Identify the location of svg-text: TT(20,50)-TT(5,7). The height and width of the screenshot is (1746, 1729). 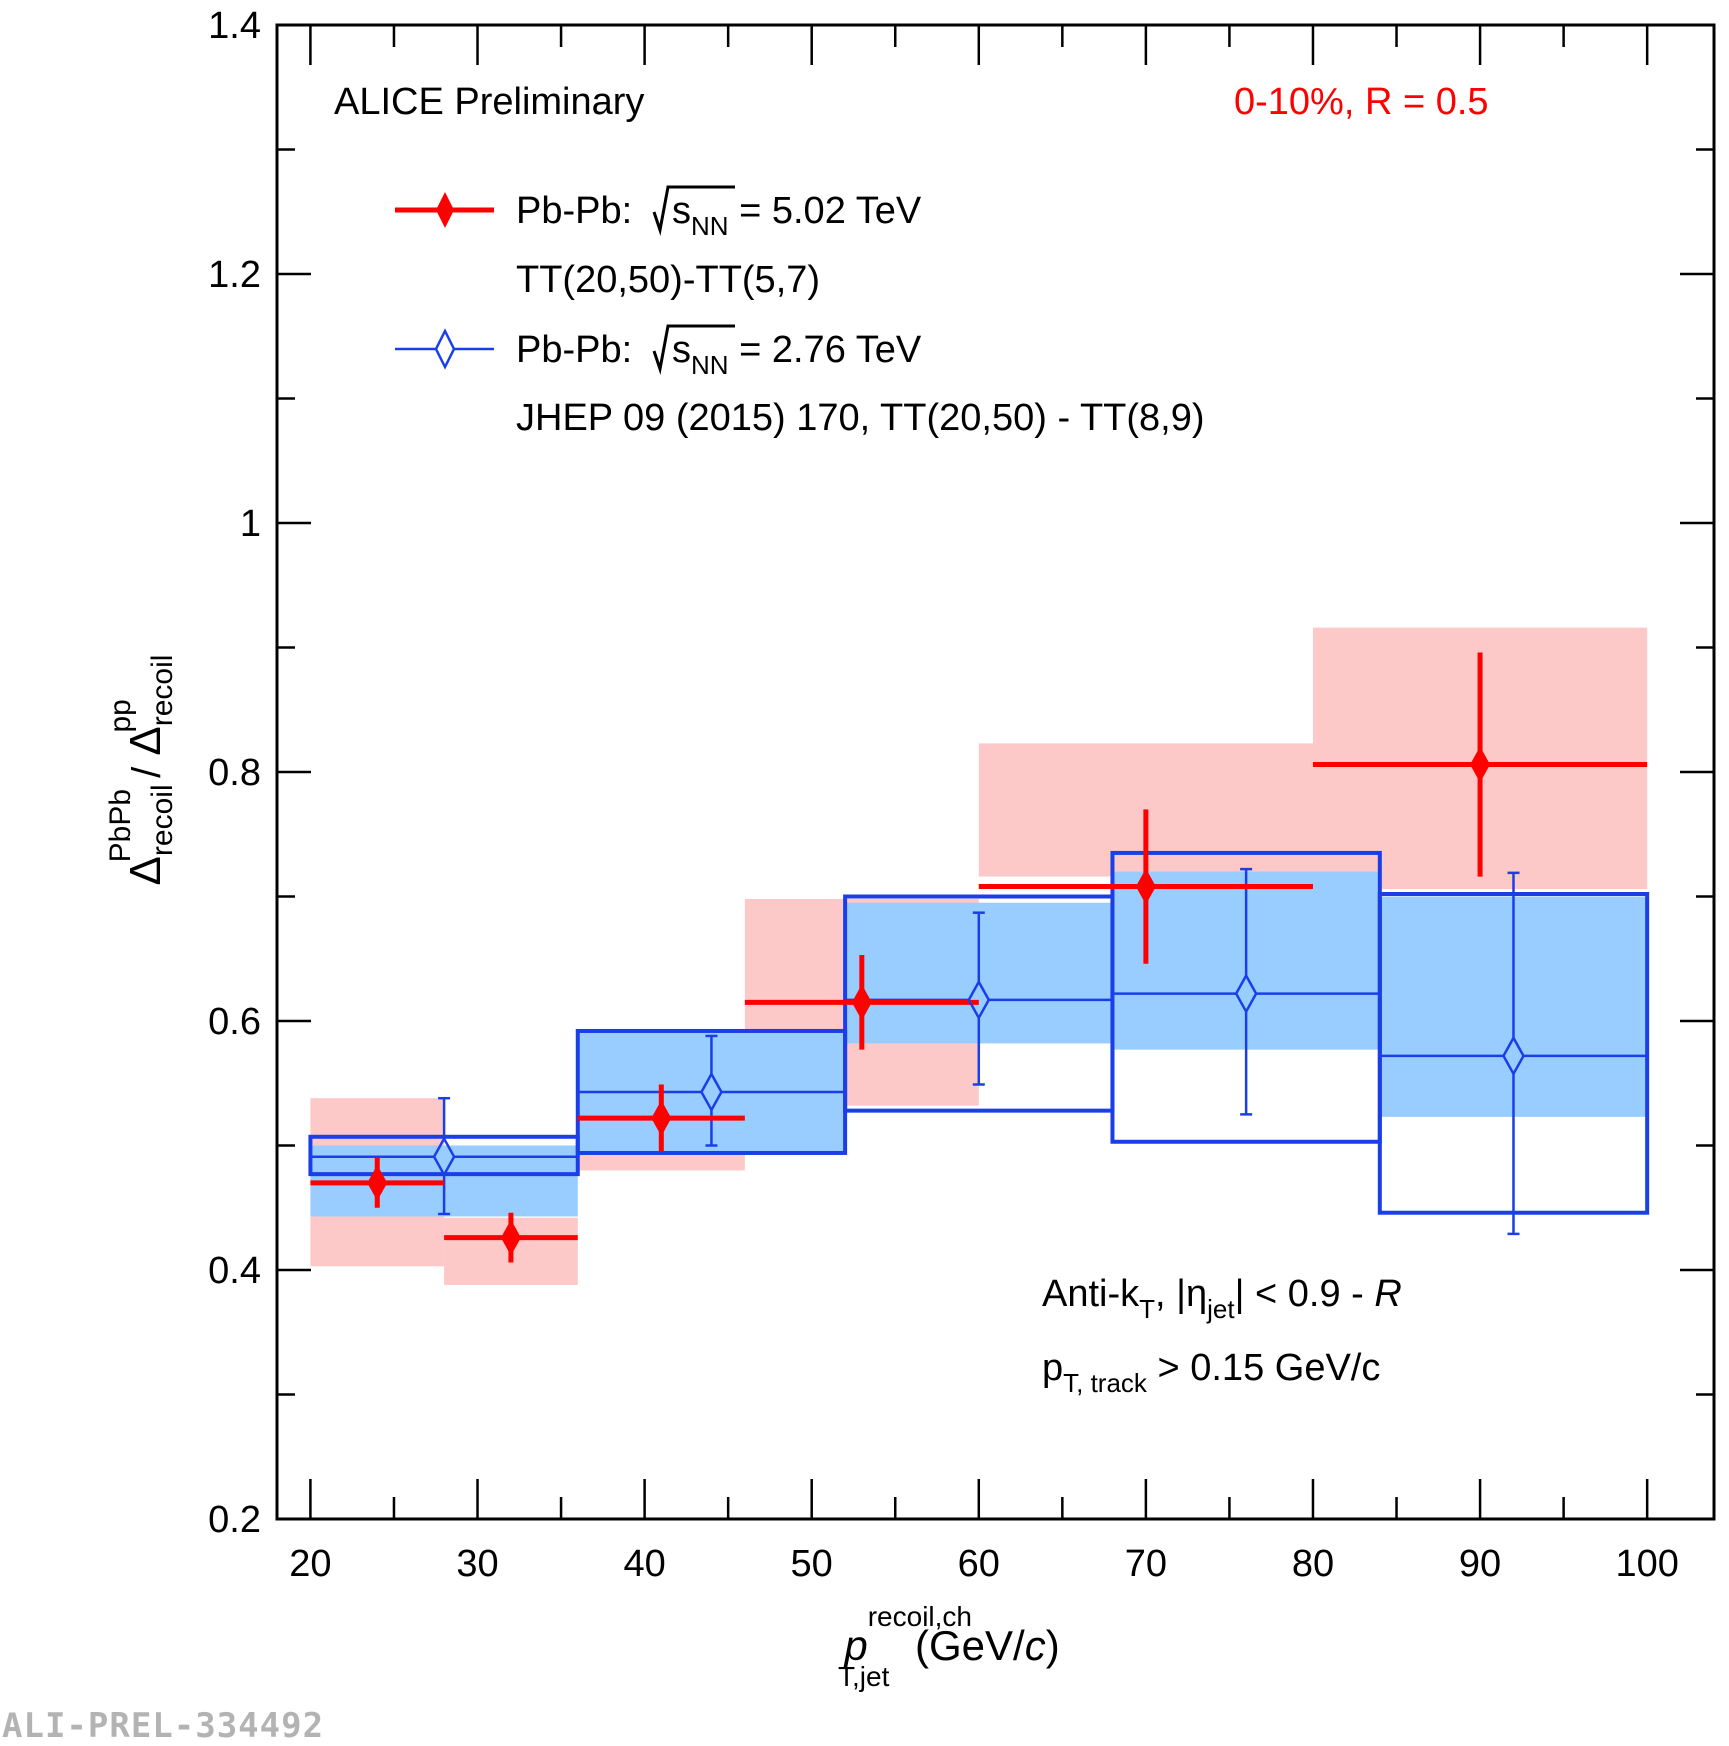
(668, 280).